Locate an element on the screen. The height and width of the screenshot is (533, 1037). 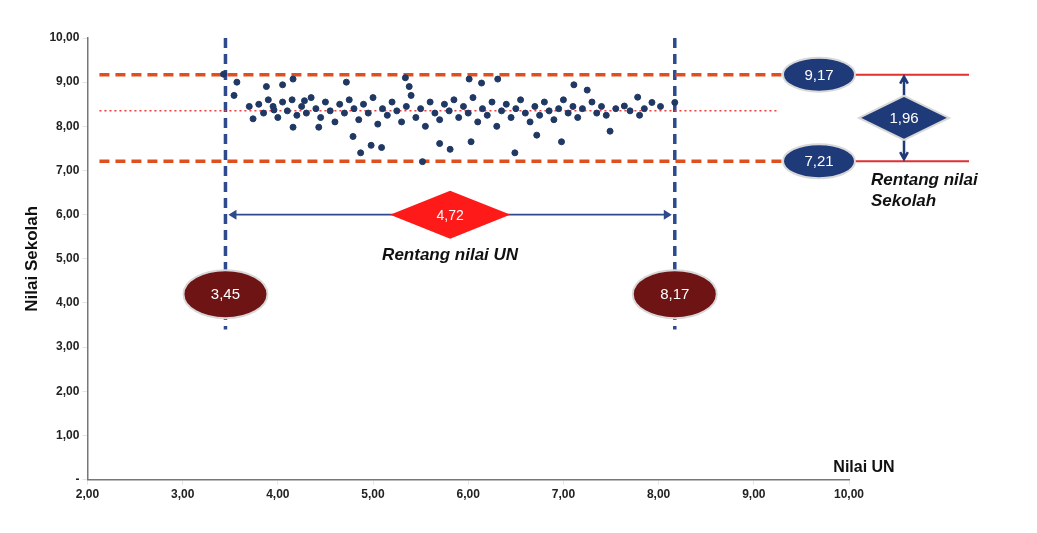
ref-line-label: 9,17 is located at coordinates (819, 74).